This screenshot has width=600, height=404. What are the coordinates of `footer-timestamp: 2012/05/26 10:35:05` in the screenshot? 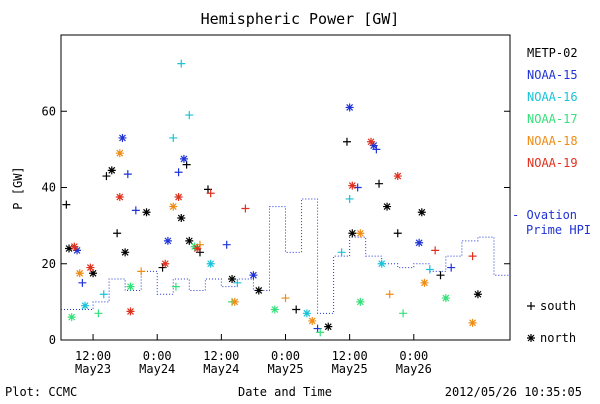 It's located at (513, 392).